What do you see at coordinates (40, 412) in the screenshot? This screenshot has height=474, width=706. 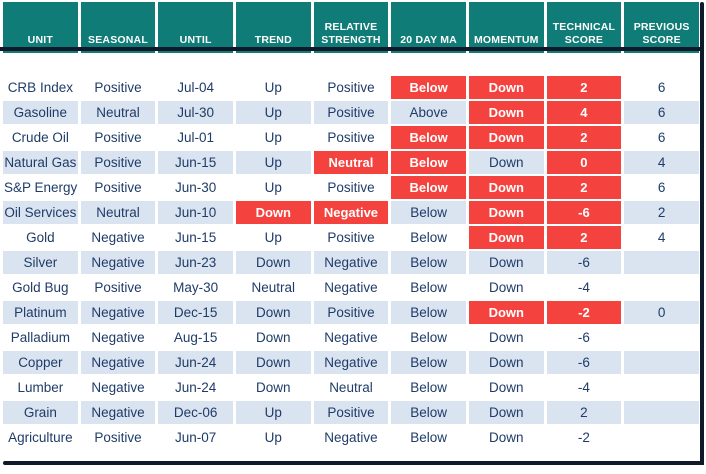 I see `cell-unit: Grain` at bounding box center [40, 412].